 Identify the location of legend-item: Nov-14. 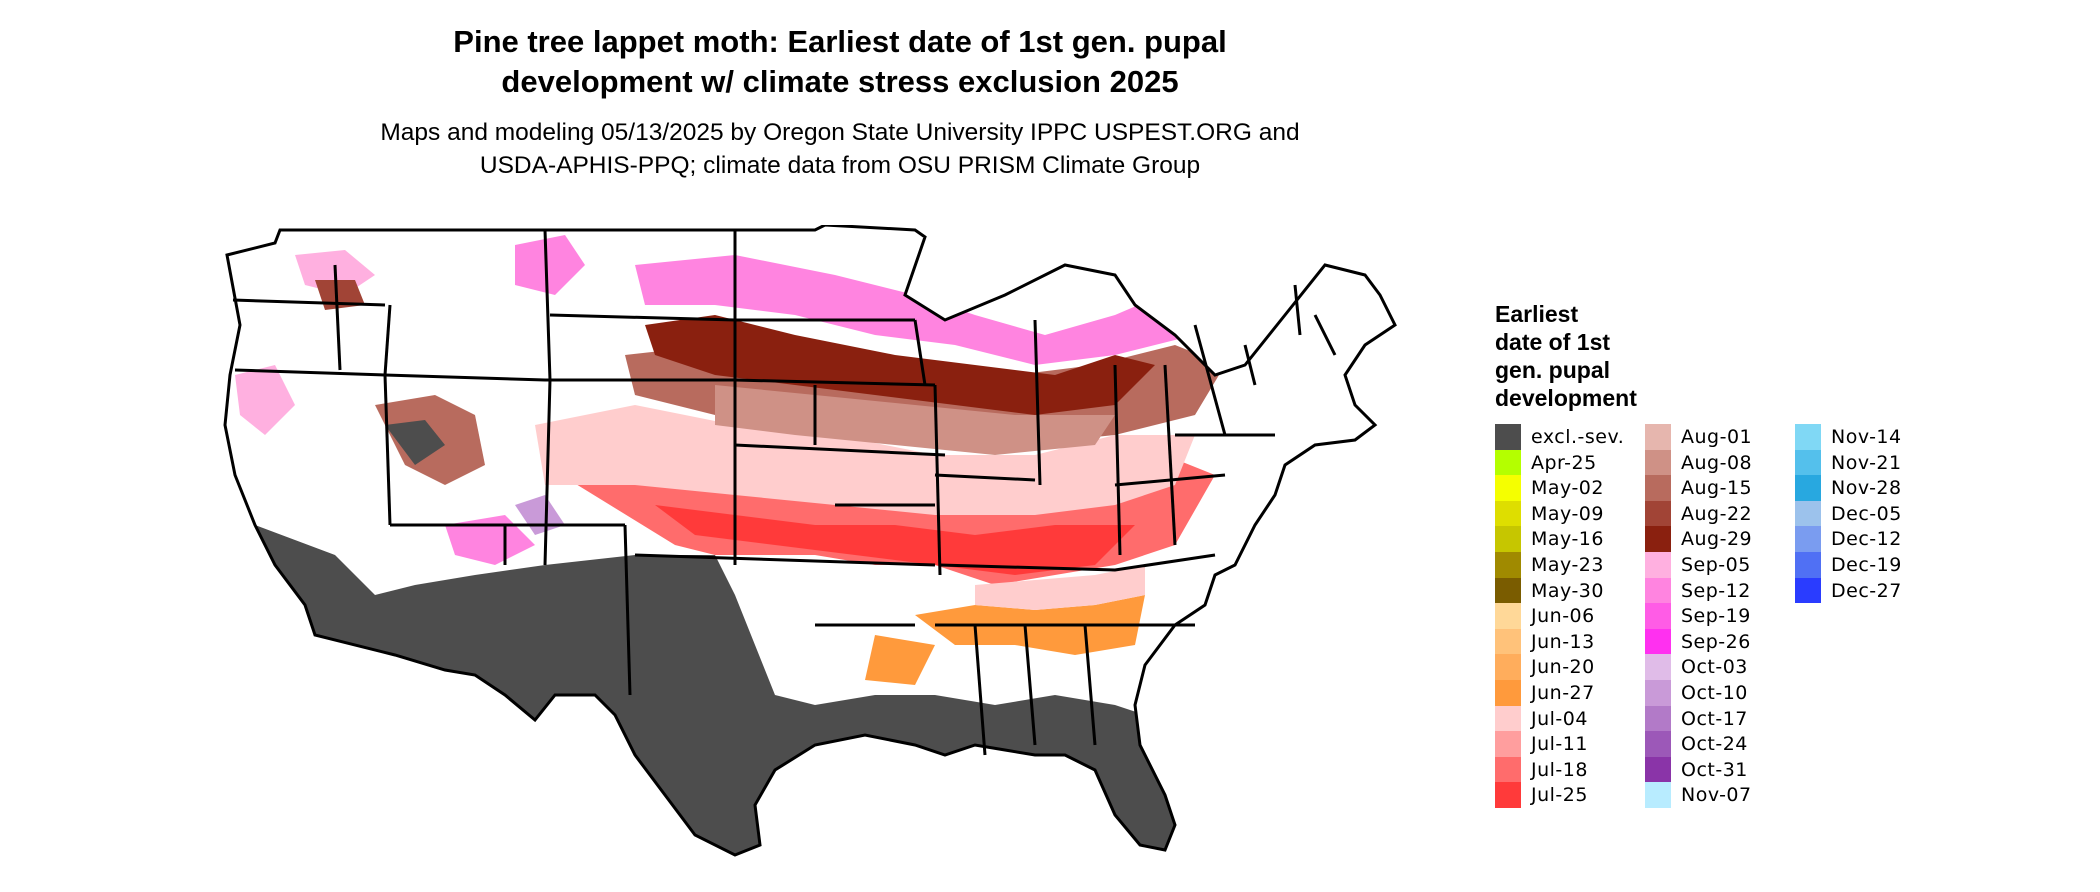
(1870, 437).